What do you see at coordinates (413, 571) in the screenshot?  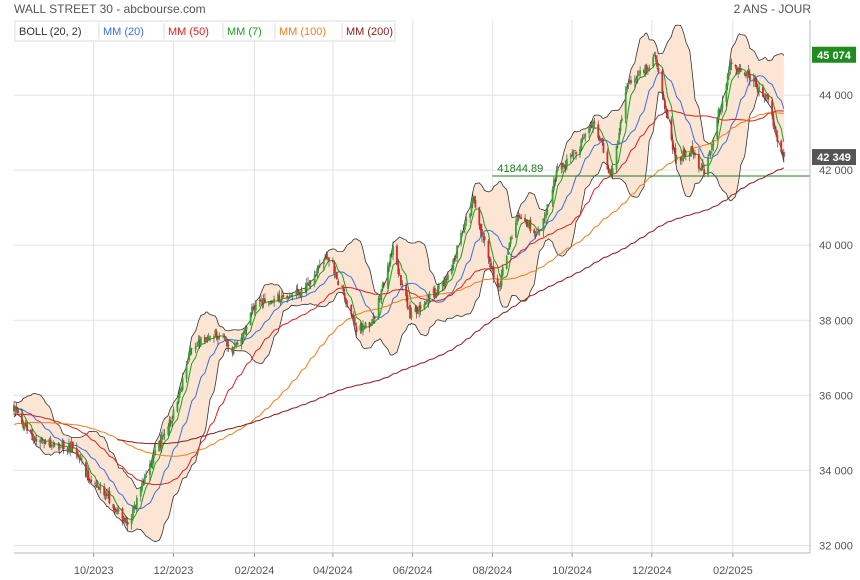 I see `x-tick-label: 06/2024` at bounding box center [413, 571].